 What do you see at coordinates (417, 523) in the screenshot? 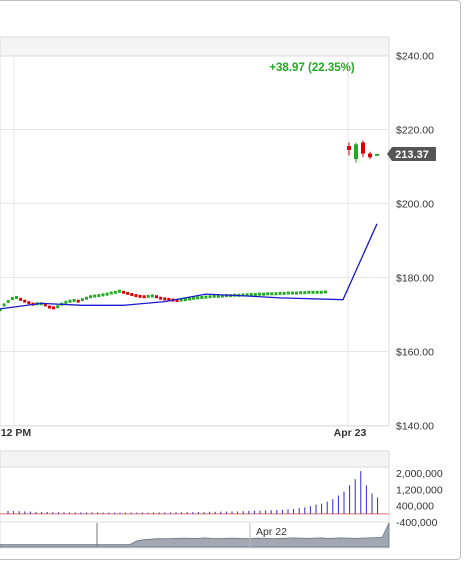
I see `volume-y-tick-label: -400,000` at bounding box center [417, 523].